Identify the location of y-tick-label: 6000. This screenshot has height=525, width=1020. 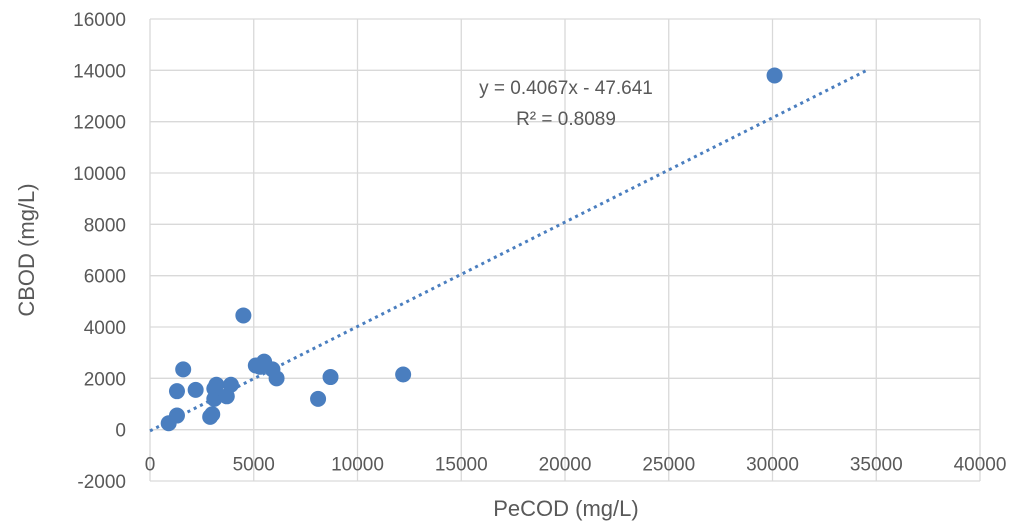
(105, 277).